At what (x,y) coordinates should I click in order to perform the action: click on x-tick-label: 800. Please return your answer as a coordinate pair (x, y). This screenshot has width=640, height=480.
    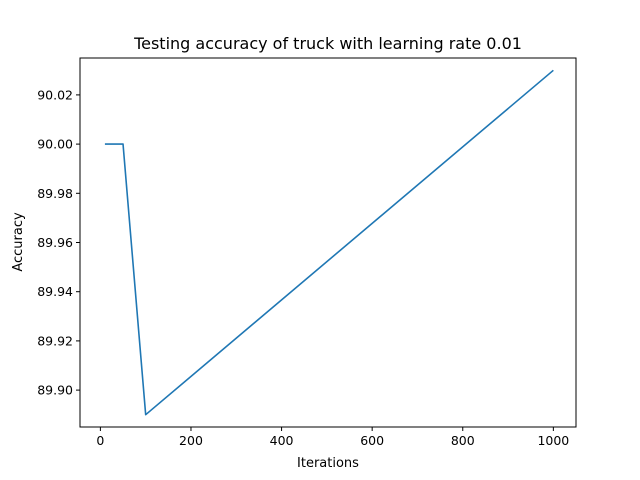
    Looking at the image, I should click on (463, 440).